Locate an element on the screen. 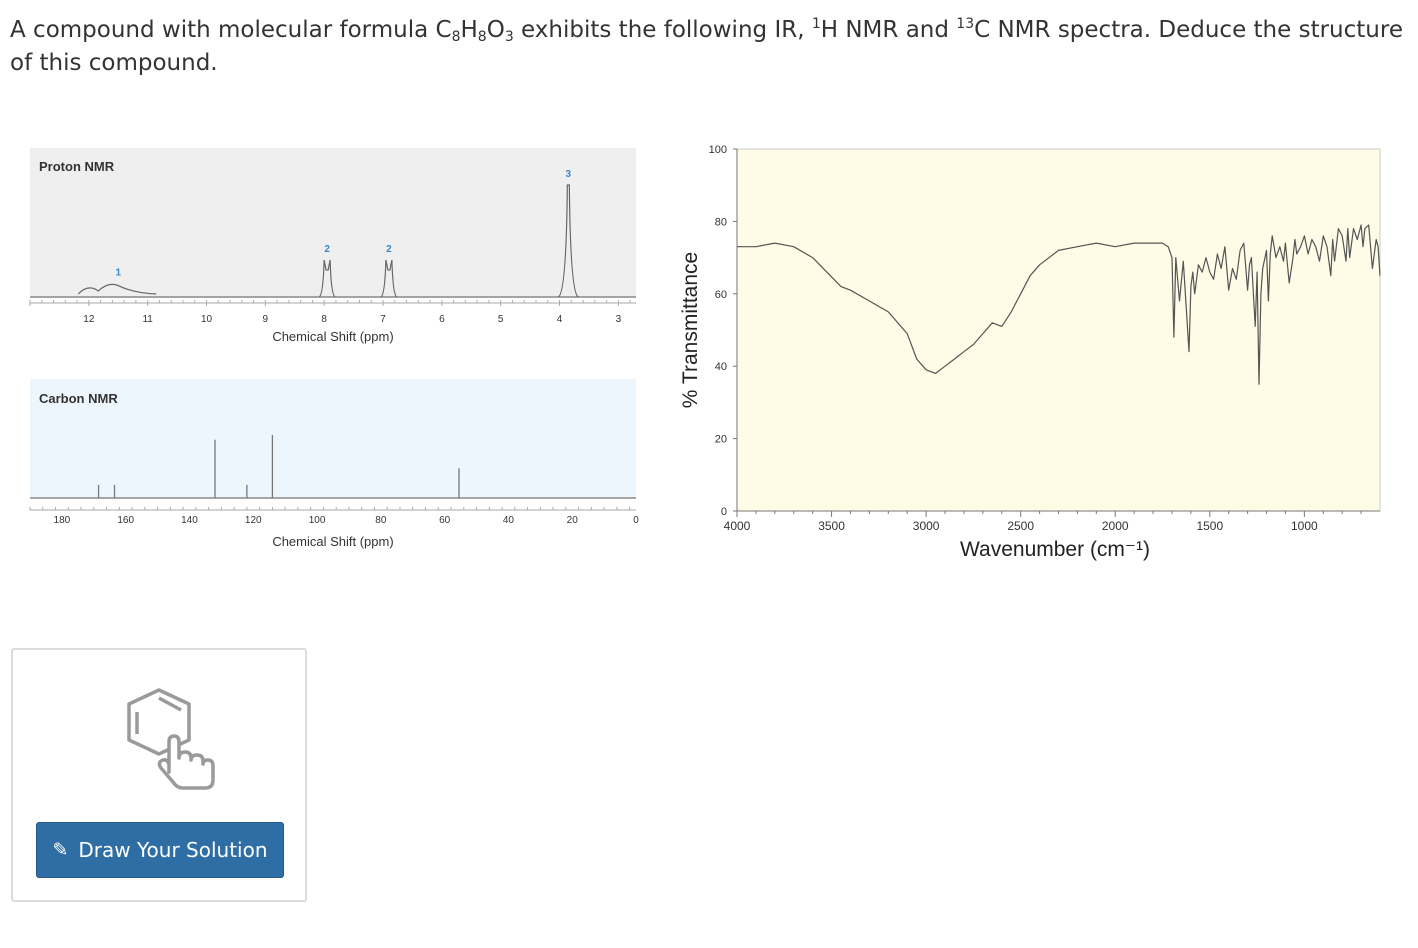 This screenshot has height=948, width=1418. proton-panel-bg is located at coordinates (333, 222).